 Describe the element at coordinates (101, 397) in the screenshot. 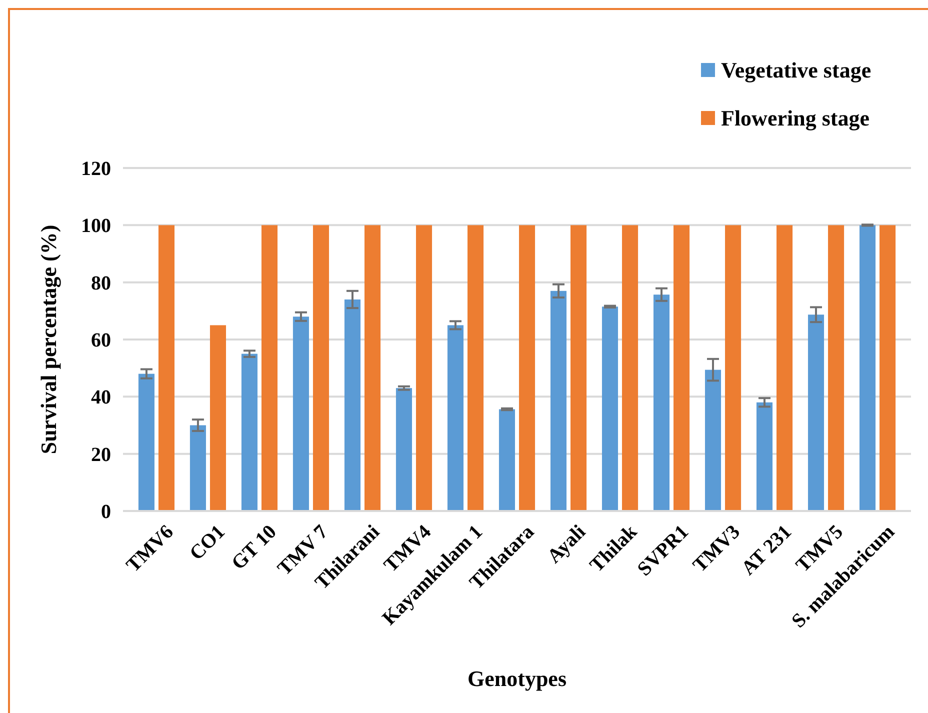

I see `y-tick-label: 40` at that location.